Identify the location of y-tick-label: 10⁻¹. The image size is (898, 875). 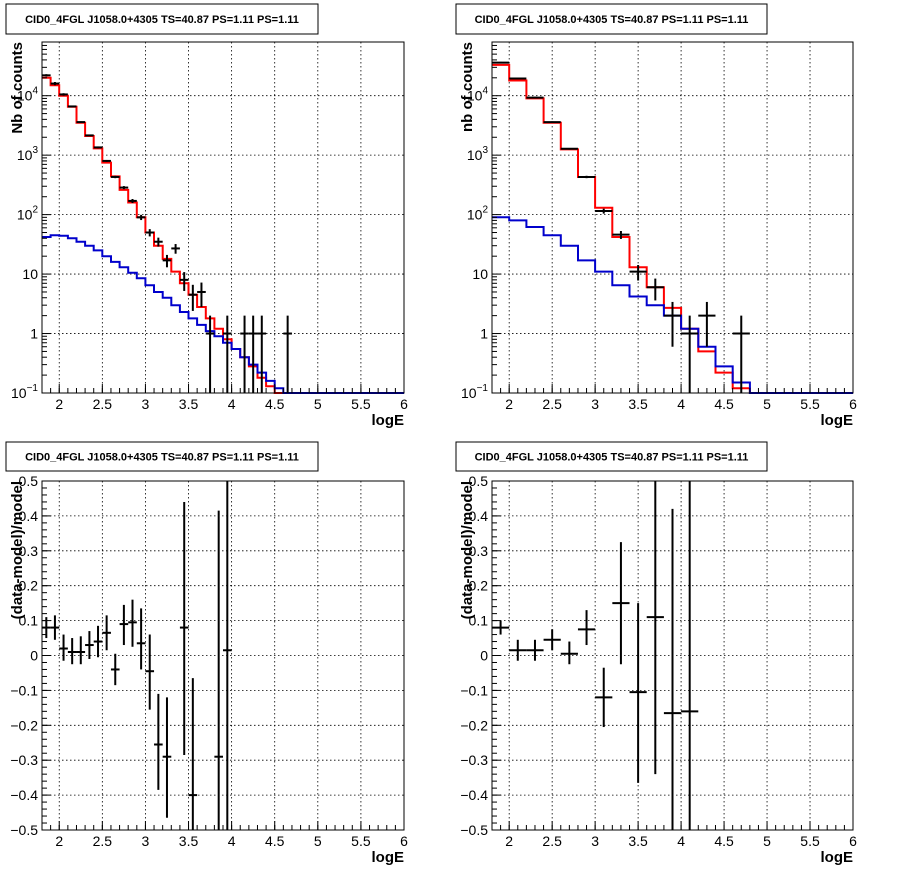
(24, 392).